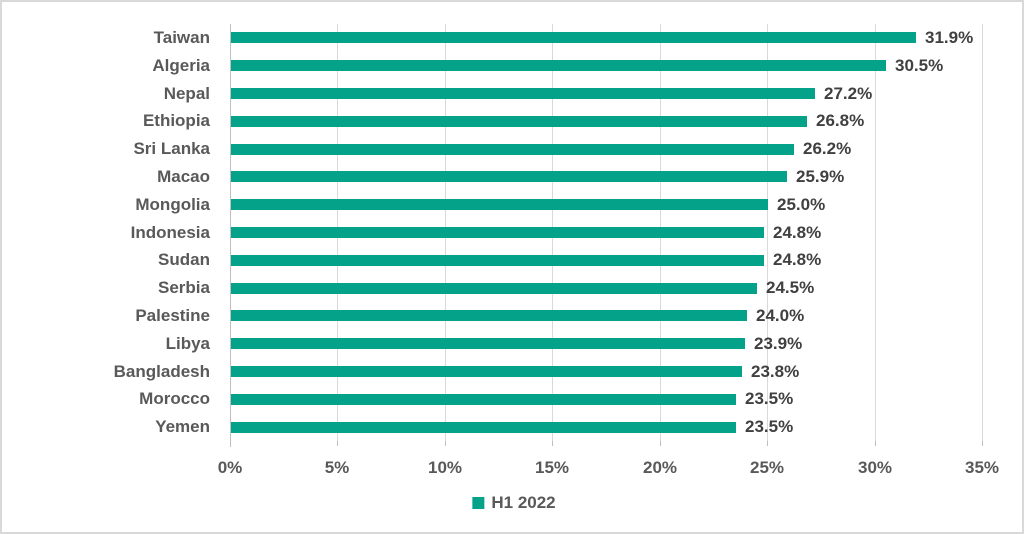 Image resolution: width=1024 pixels, height=534 pixels. Describe the element at coordinates (778, 343) in the screenshot. I see `value-label: 23.9%` at that location.